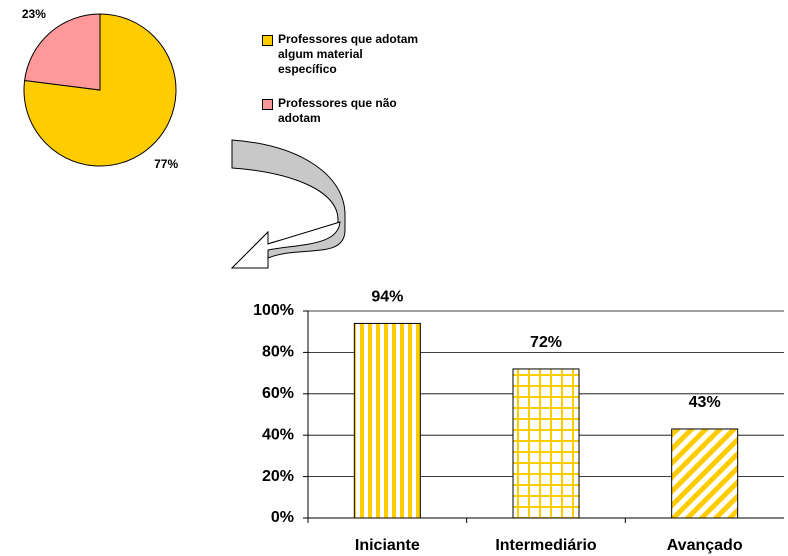  What do you see at coordinates (166, 164) in the screenshot?
I see `pie-label: 77%` at bounding box center [166, 164].